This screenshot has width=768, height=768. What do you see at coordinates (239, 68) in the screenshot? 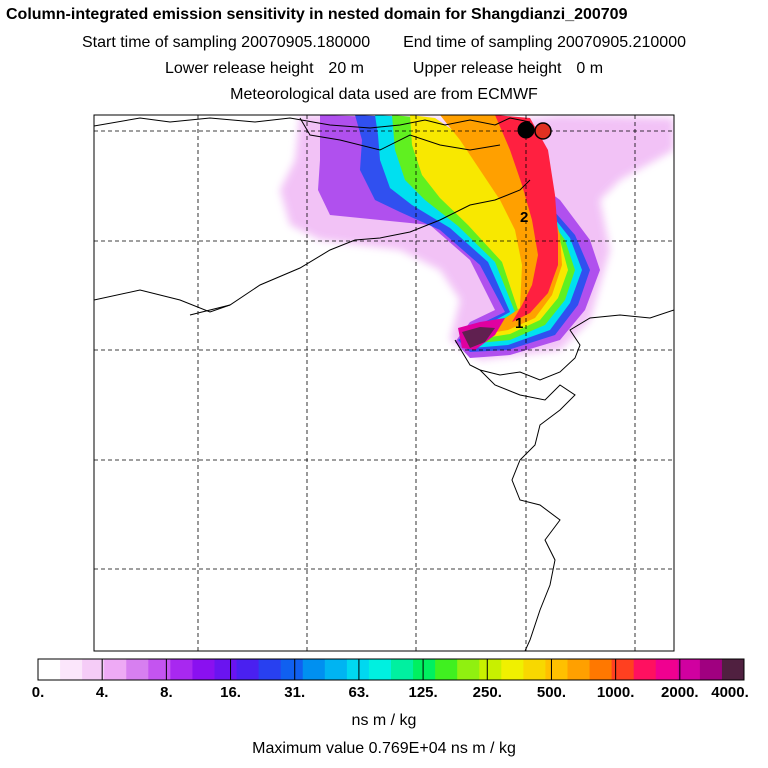
I see `lower-label: Lower release height` at bounding box center [239, 68].